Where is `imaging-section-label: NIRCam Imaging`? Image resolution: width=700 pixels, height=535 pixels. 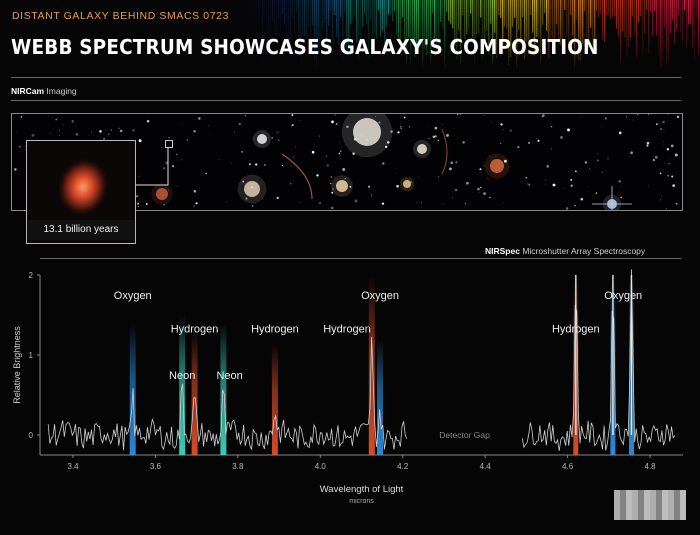
imaging-section-label: NIRCam Imaging is located at coordinates (44, 91).